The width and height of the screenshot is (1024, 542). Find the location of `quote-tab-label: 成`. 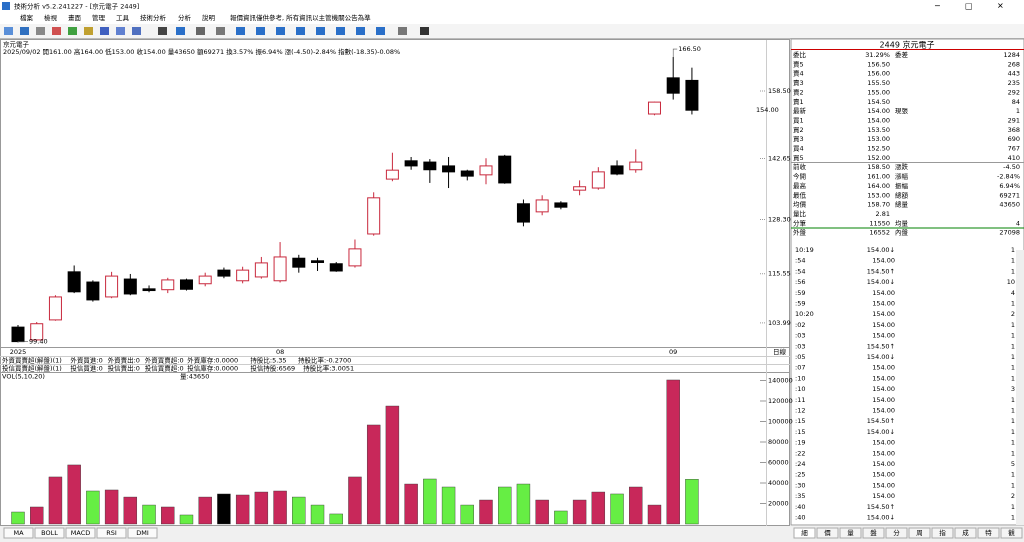

quote-tab-label: 成 is located at coordinates (965, 532).